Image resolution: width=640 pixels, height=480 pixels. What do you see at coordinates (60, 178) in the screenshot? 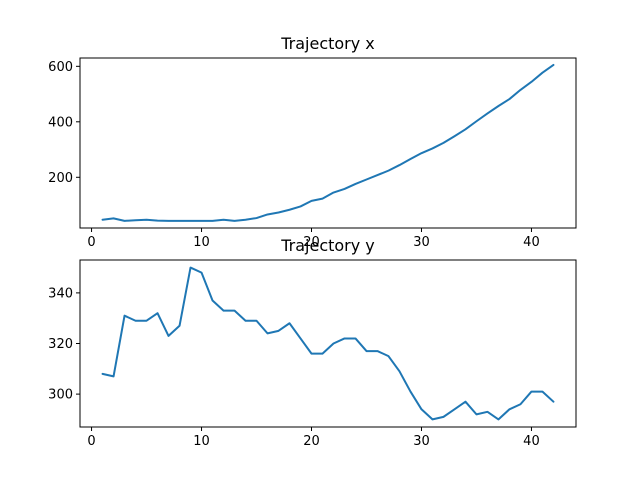
I see `y-tick-label: 200` at bounding box center [60, 178].